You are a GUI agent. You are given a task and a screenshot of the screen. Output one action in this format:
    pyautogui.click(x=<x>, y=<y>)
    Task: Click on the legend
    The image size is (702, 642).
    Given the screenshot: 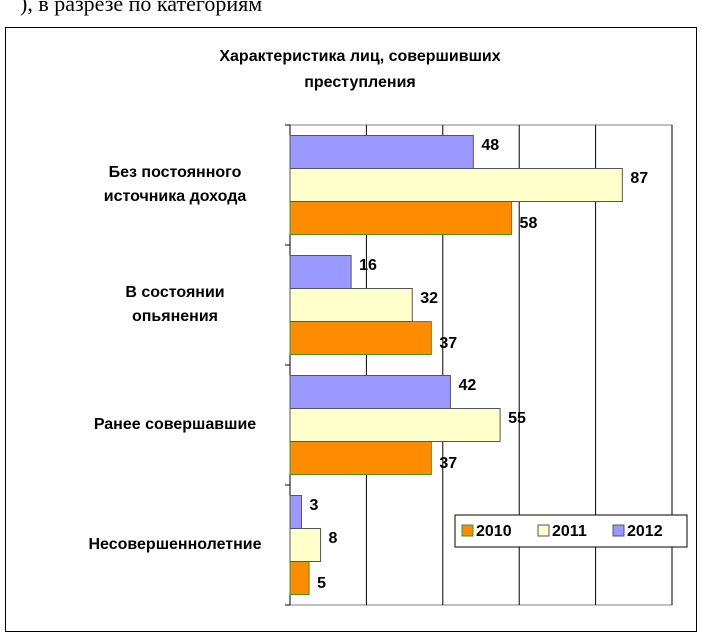 What is the action you would take?
    pyautogui.click(x=571, y=531)
    